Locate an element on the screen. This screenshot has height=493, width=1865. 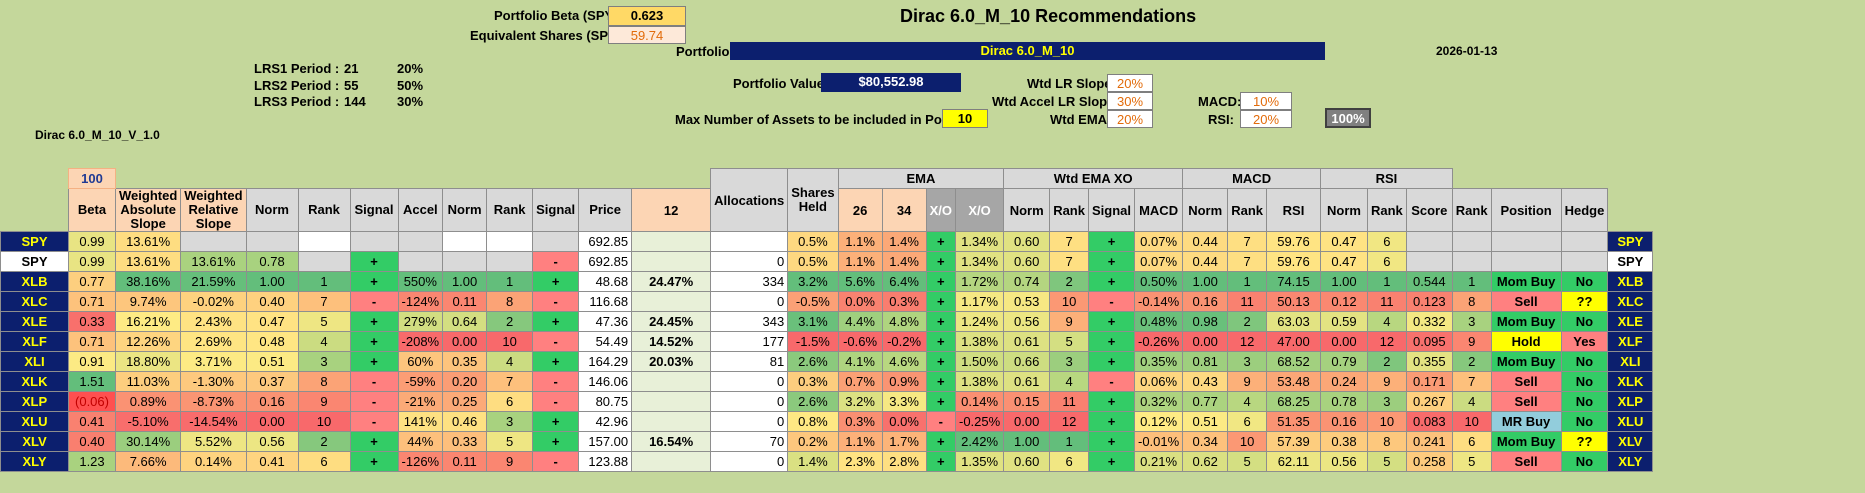
col-wtd-xo: X/O is located at coordinates (979, 210).